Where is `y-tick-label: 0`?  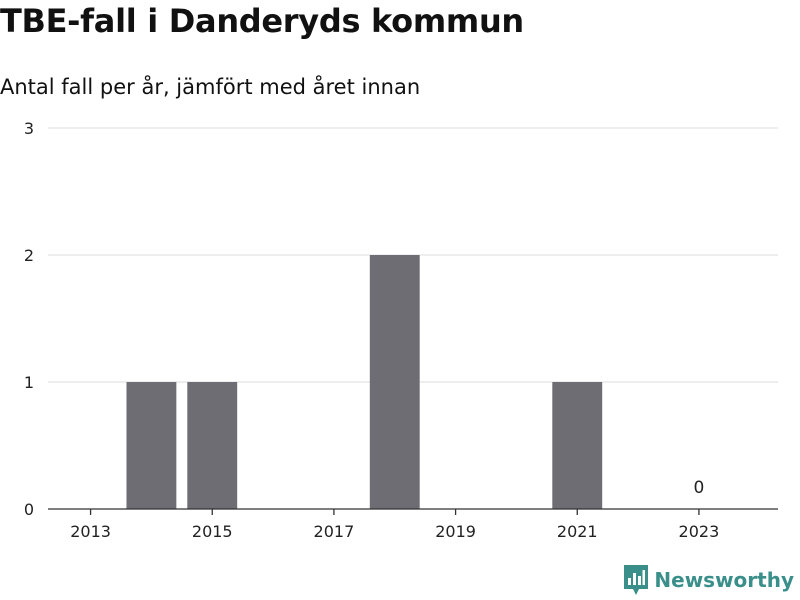 y-tick-label: 0 is located at coordinates (29, 509).